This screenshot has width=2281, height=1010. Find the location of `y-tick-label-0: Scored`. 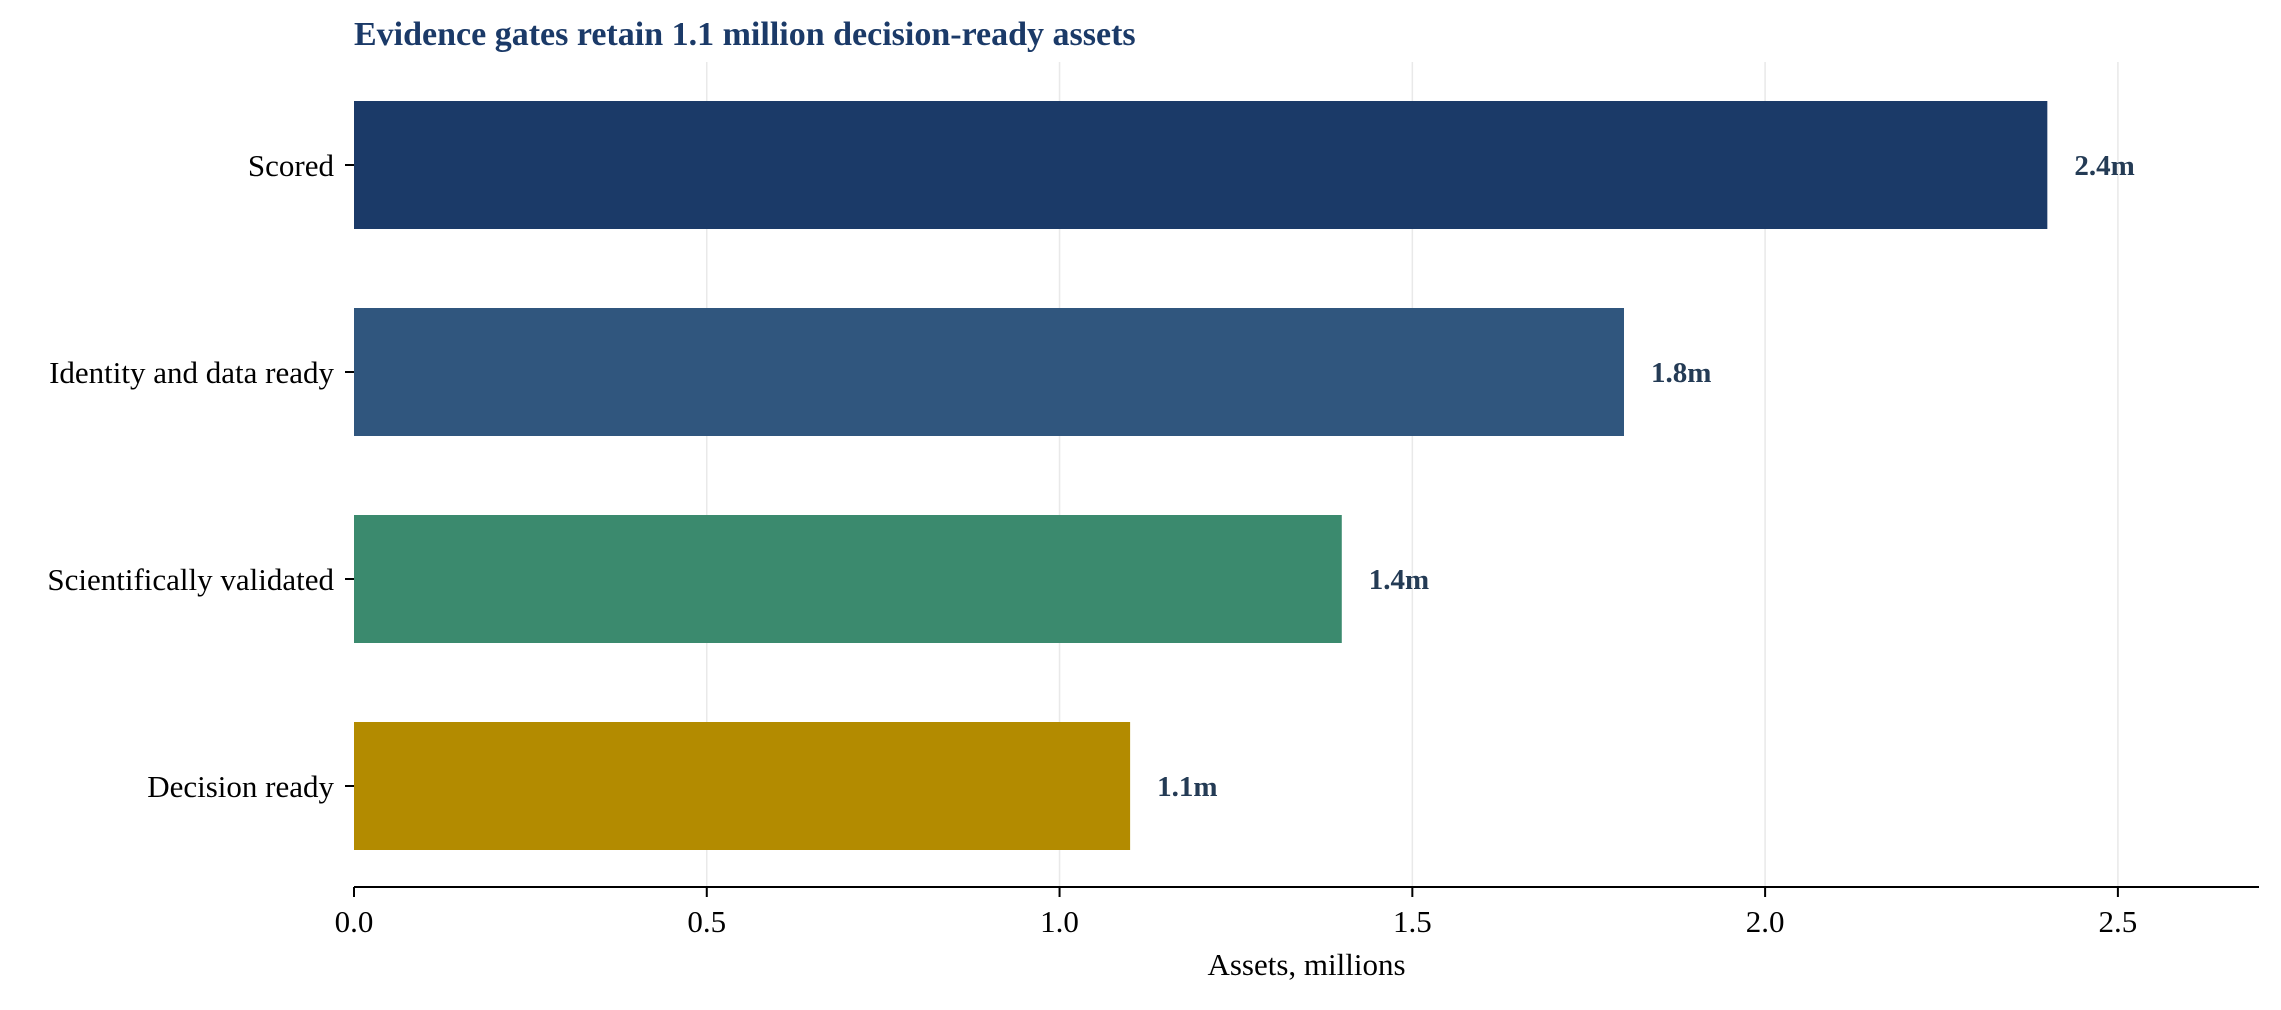

y-tick-label-0: Scored is located at coordinates (291, 165).